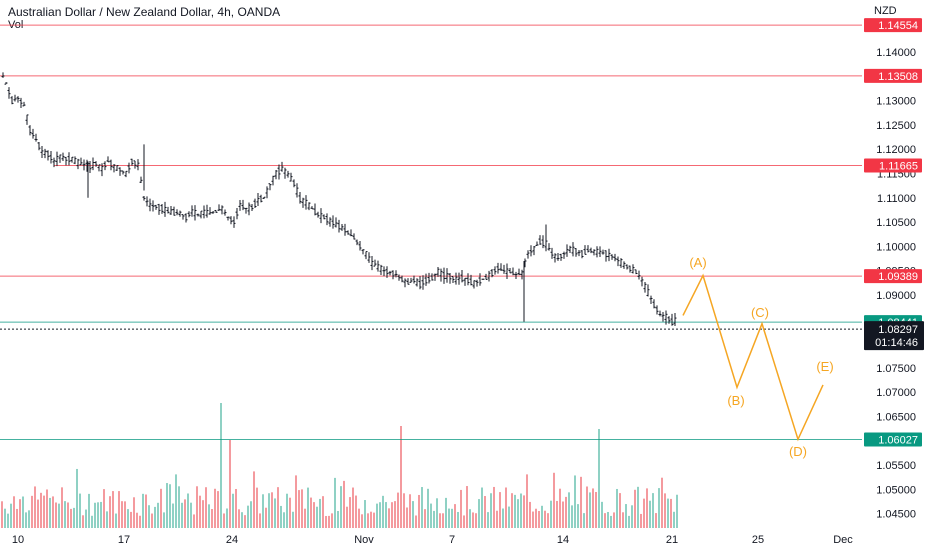 The width and height of the screenshot is (932, 550). What do you see at coordinates (898, 166) in the screenshot?
I see `price-level-tag-label: 1.11665` at bounding box center [898, 166].